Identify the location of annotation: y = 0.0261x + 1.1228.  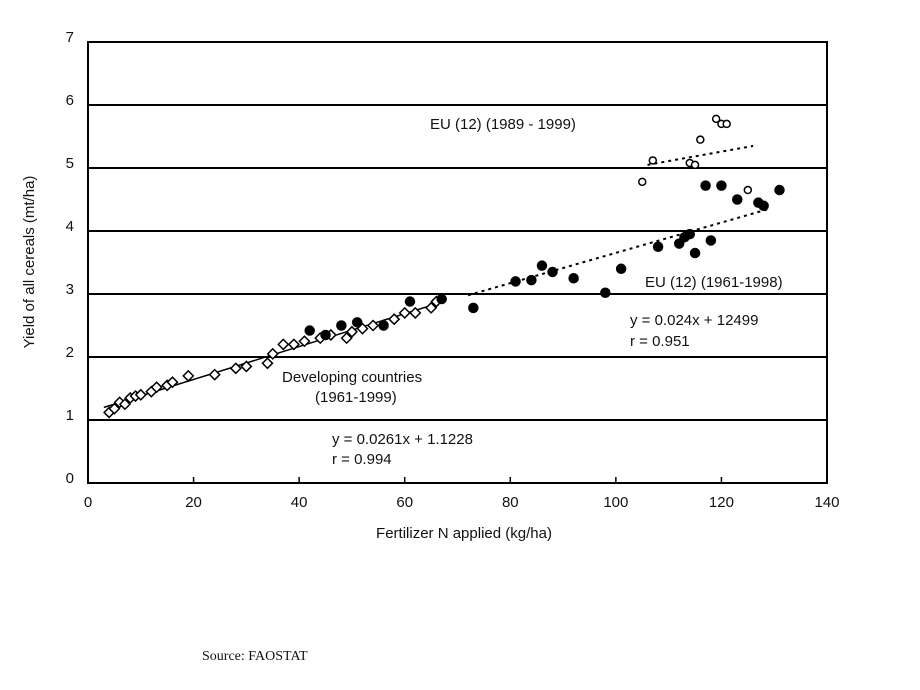
(402, 439).